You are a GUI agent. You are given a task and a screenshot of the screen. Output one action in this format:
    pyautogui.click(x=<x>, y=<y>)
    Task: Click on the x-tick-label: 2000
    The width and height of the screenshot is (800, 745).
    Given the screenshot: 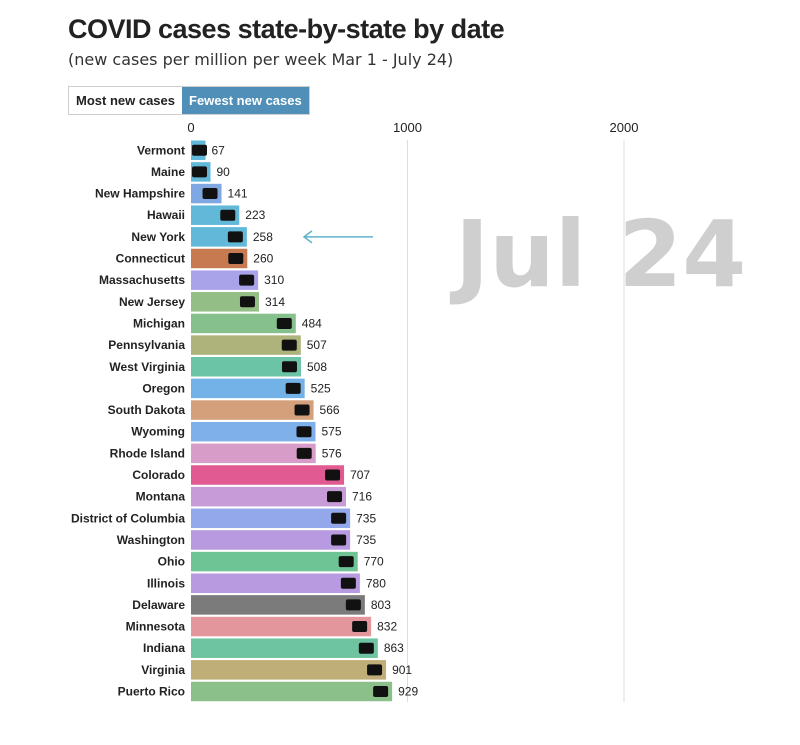 What is the action you would take?
    pyautogui.click(x=624, y=127)
    